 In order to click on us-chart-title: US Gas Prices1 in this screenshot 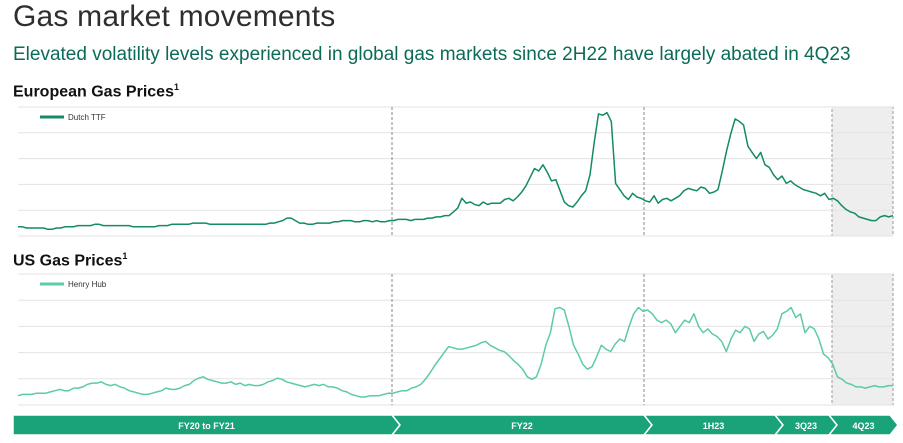, I will do `click(70, 260)`.